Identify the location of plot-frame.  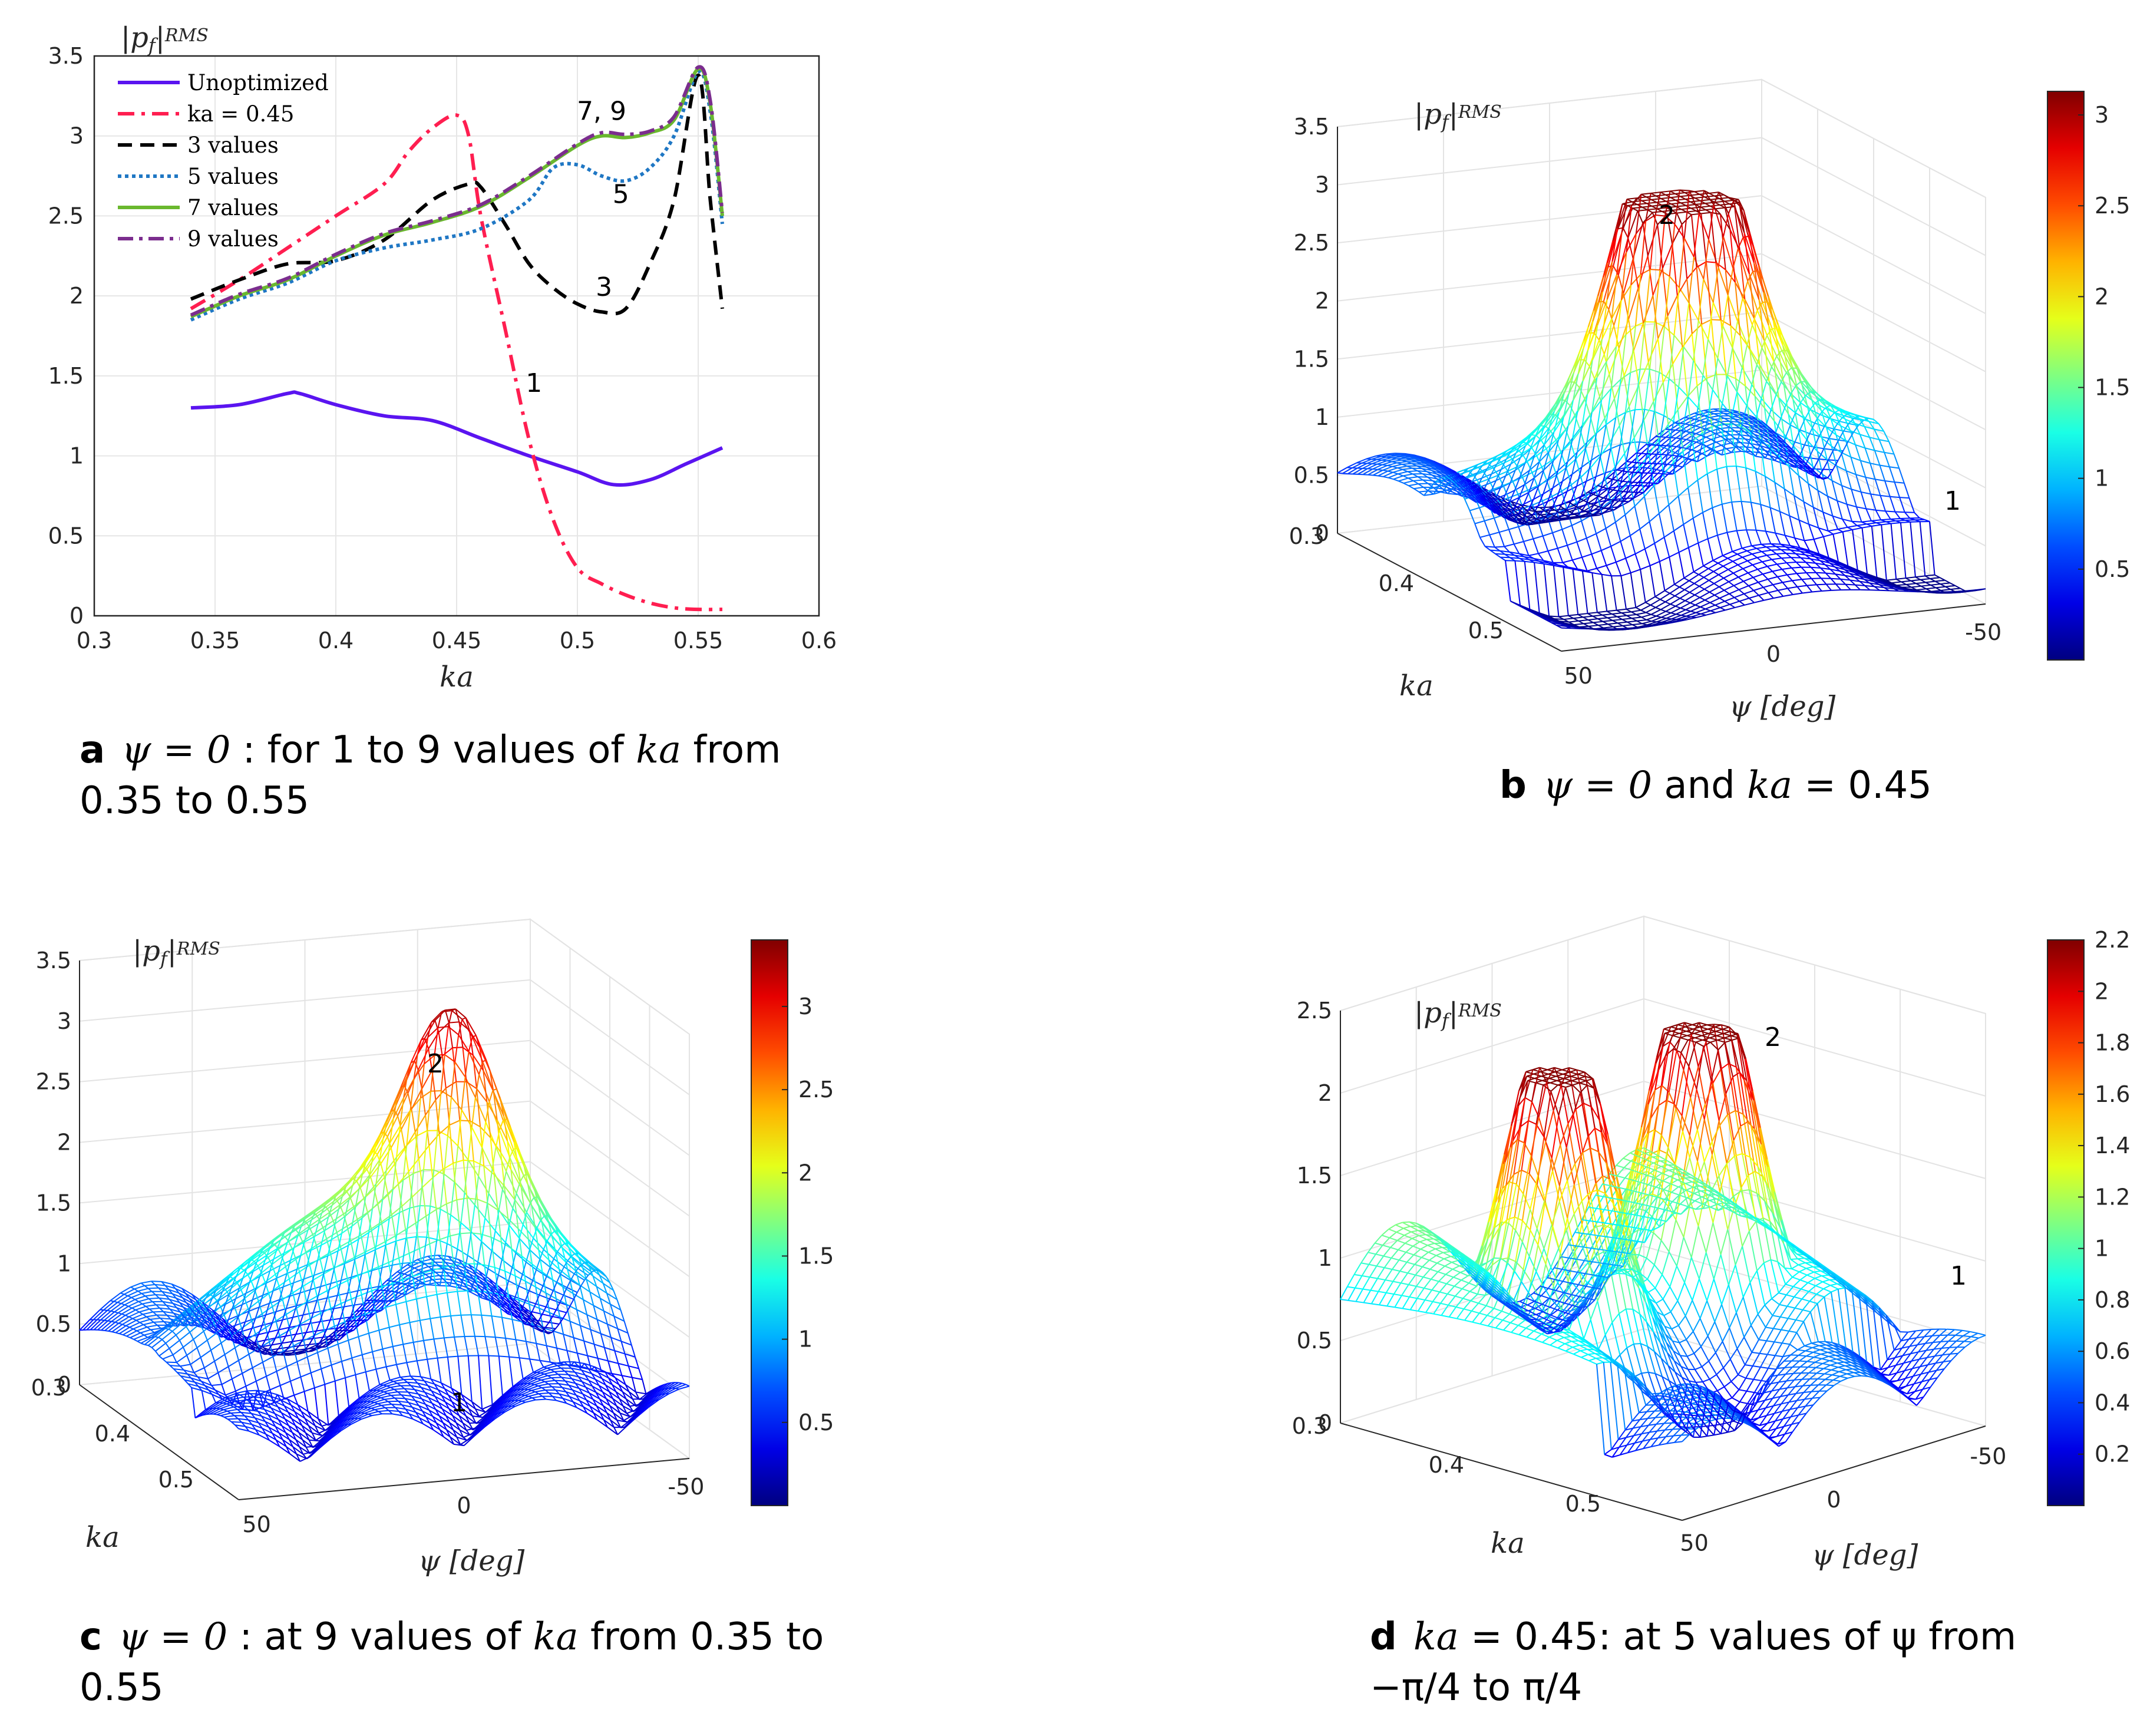
(456, 336).